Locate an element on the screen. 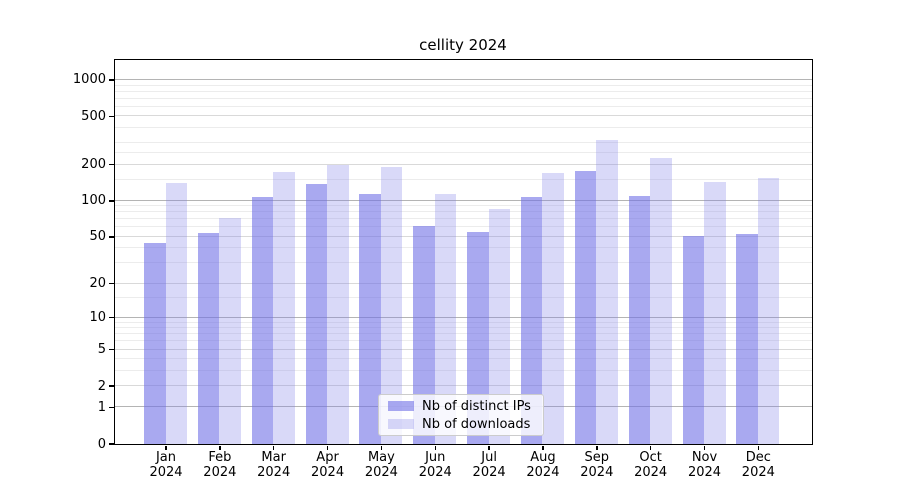  bar-downloads-apr is located at coordinates (338, 304).